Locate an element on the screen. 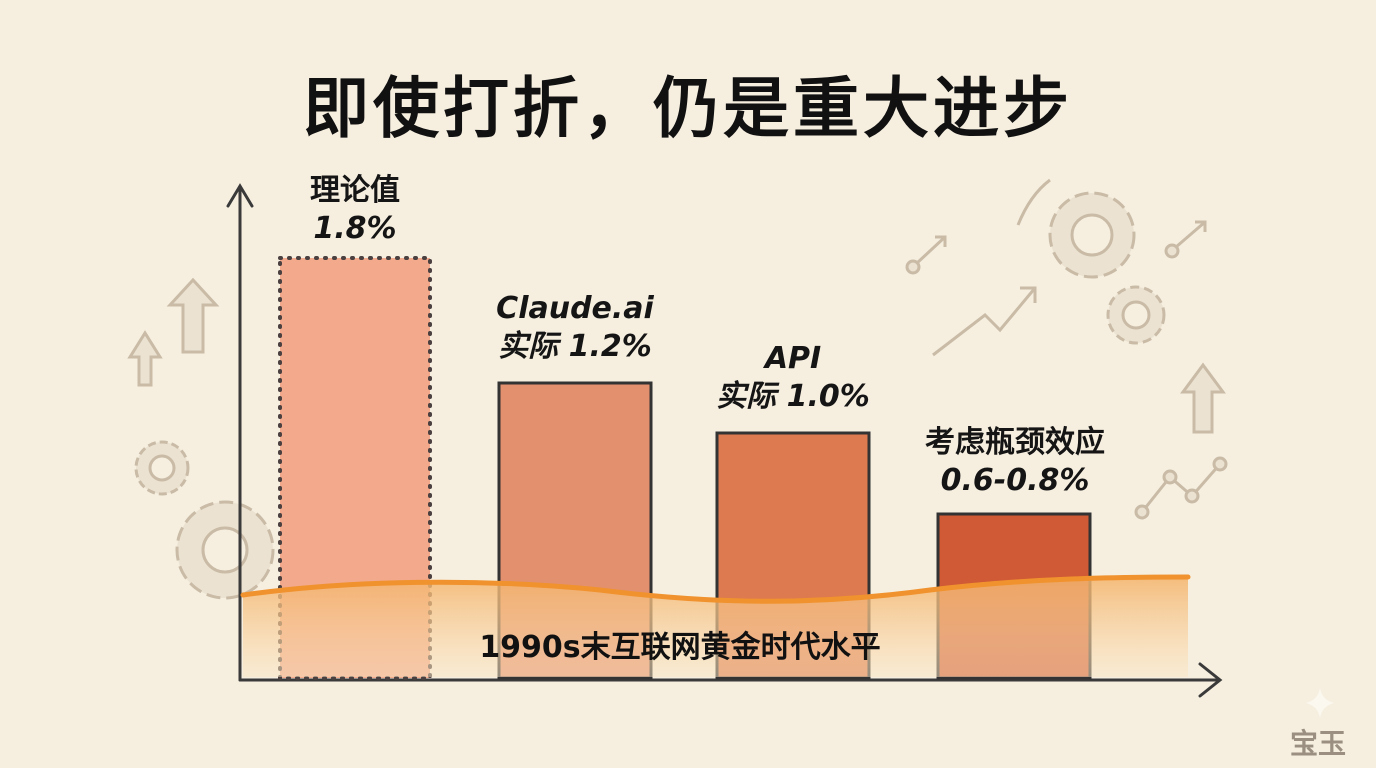  bar-label-api: API 实际 1.0% is located at coordinates (793, 378).